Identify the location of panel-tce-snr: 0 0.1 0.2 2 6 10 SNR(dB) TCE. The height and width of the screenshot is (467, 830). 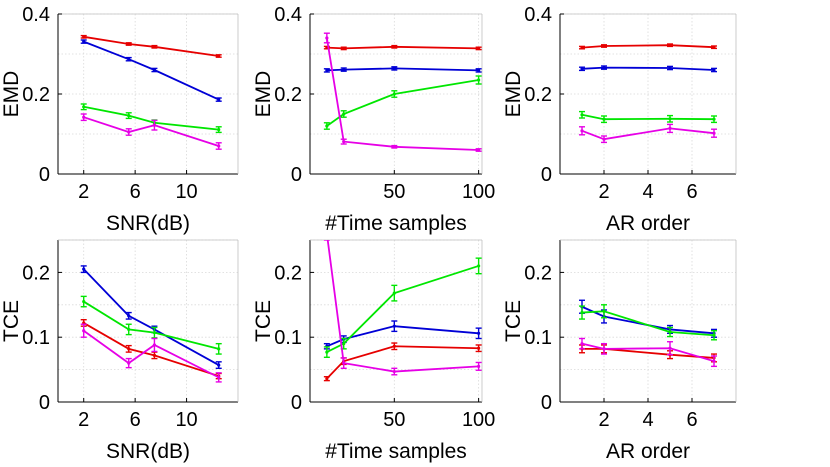
(119, 351).